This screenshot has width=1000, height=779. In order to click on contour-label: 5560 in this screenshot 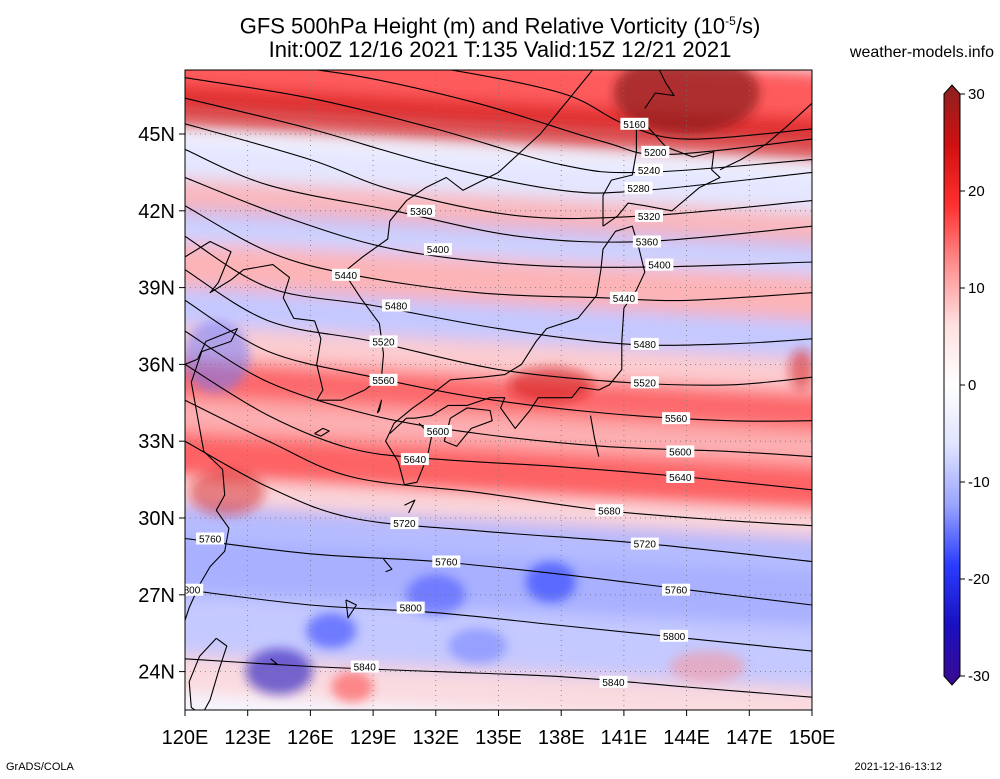, I will do `click(383, 380)`.